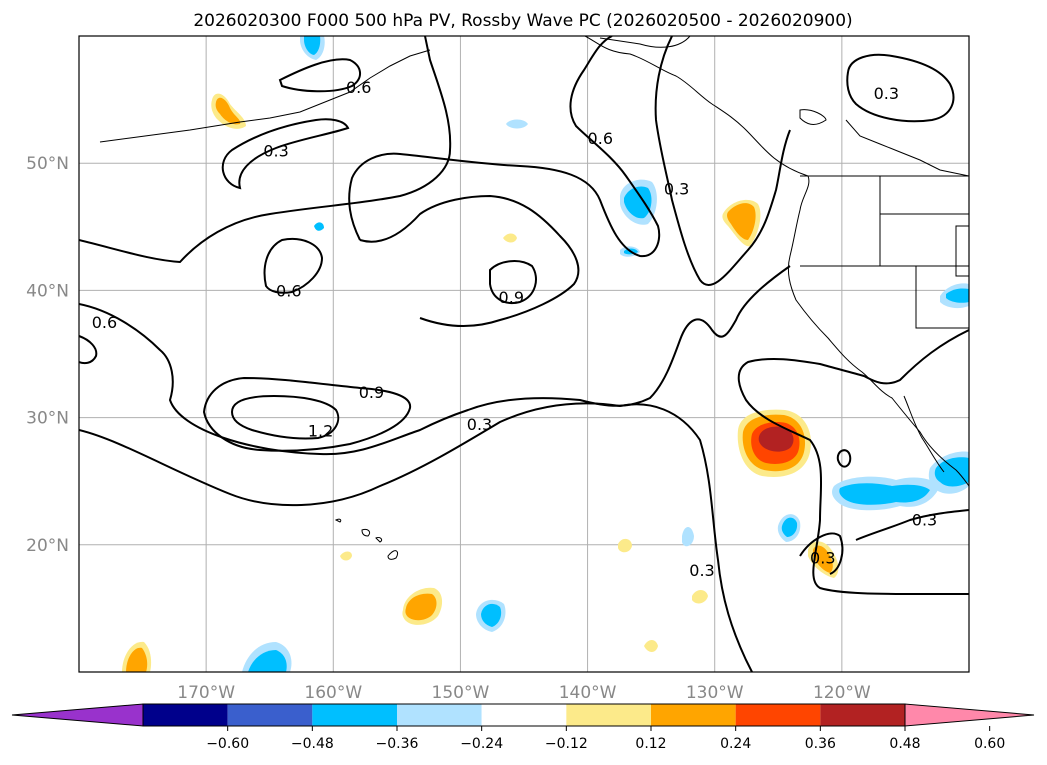 This screenshot has width=1047, height=765. I want to click on contour-label: 1.2, so click(320, 430).